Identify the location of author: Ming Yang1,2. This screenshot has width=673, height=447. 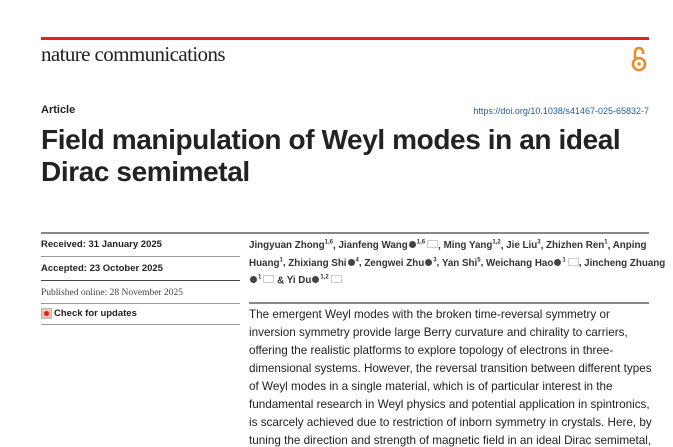
(472, 245).